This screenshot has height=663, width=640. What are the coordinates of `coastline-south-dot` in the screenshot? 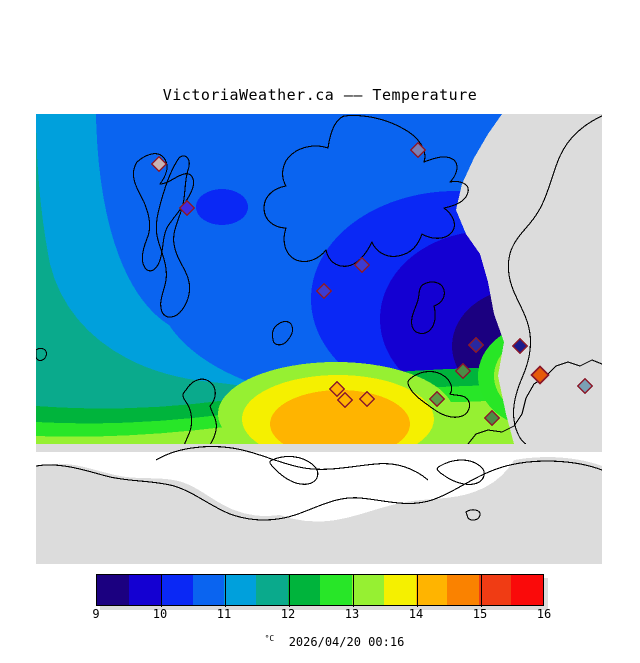 It's located at (473, 515).